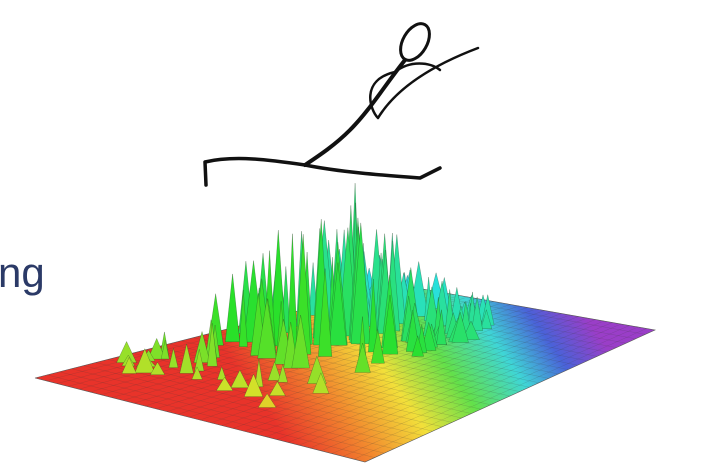  What do you see at coordinates (415, 42) in the screenshot?
I see `figure-head` at bounding box center [415, 42].